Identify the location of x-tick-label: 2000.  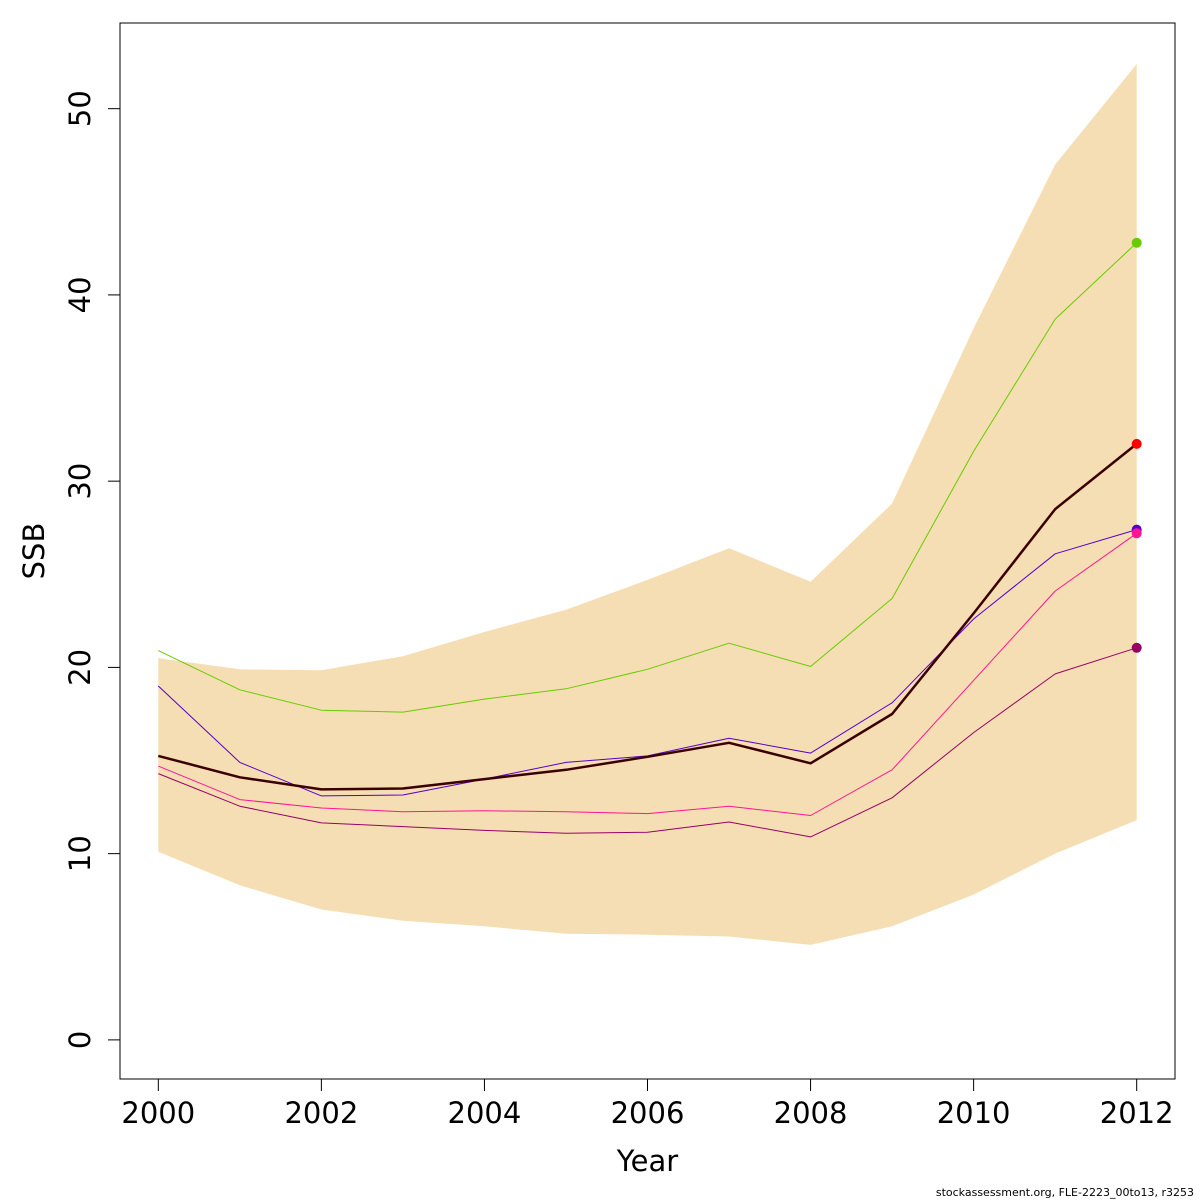
(158, 1113).